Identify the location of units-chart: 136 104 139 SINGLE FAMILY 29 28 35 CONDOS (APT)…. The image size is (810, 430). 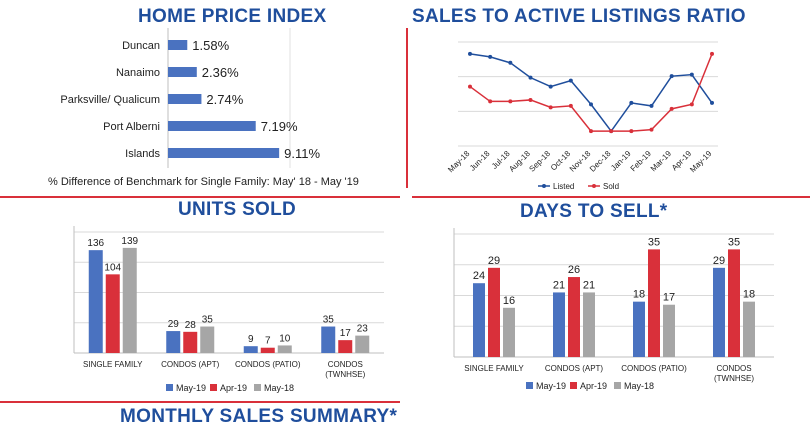
(228, 309).